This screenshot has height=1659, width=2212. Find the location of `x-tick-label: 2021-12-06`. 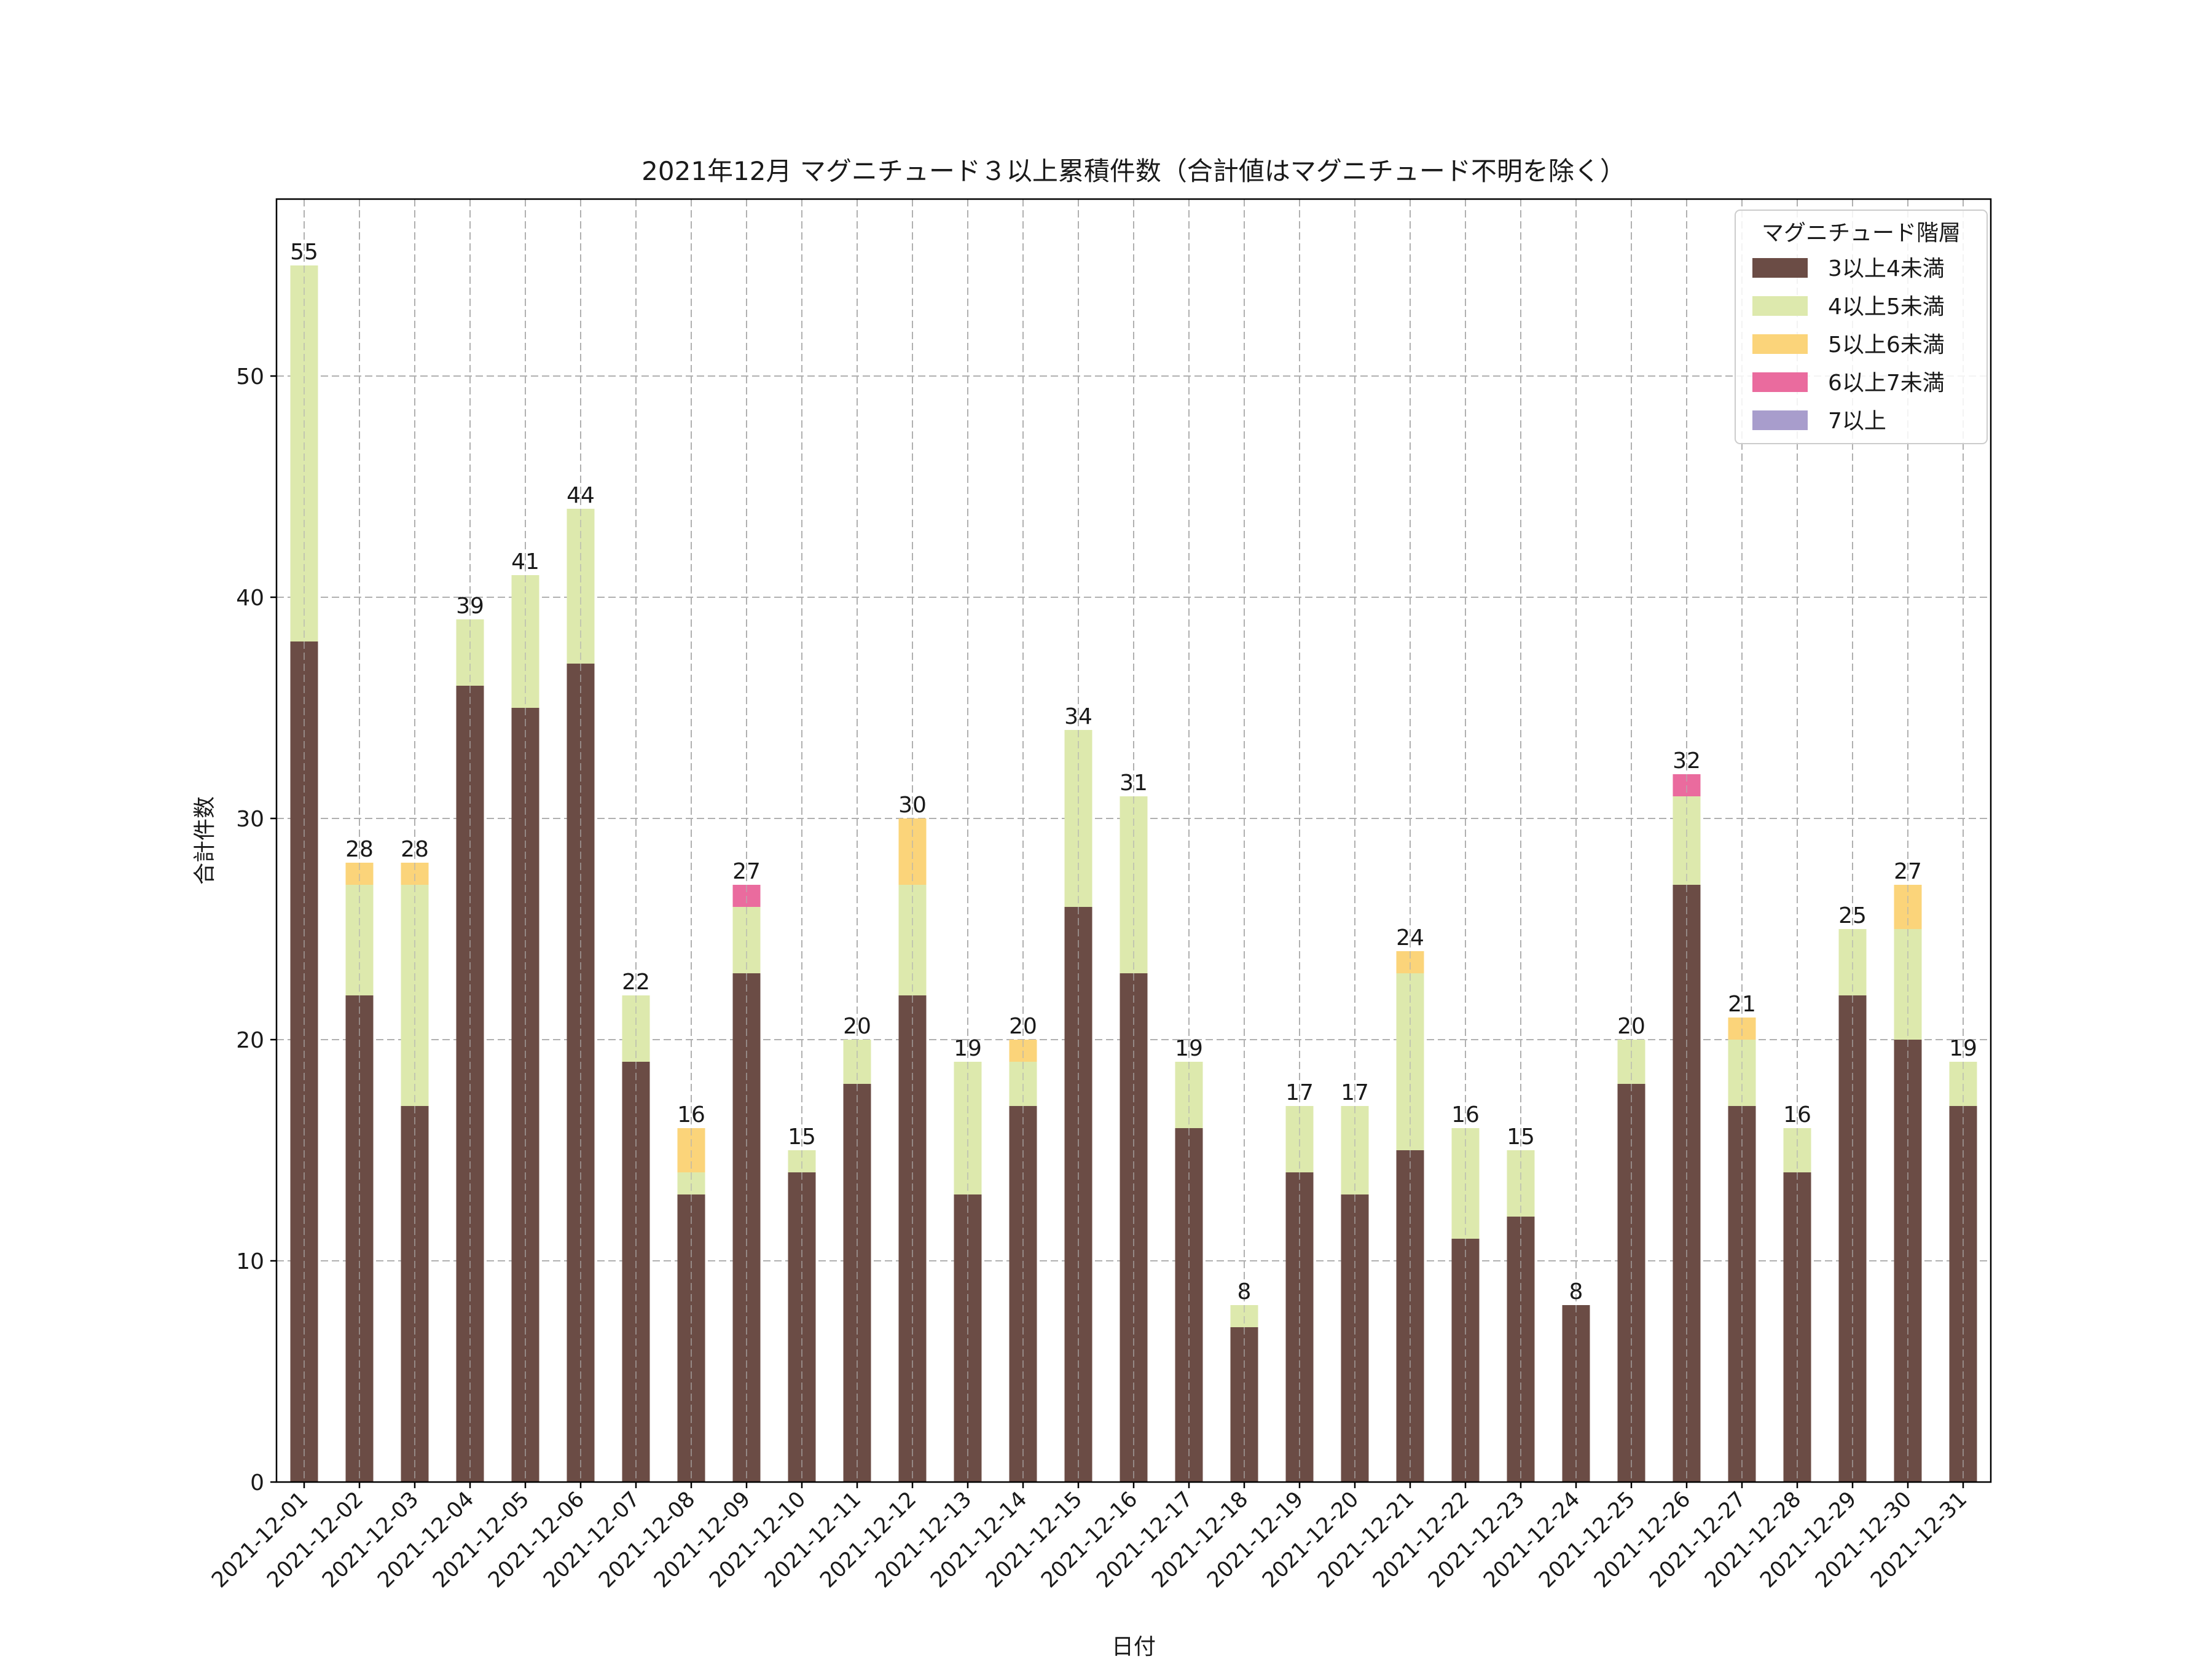

x-tick-label: 2021-12-06 is located at coordinates (536, 1540).